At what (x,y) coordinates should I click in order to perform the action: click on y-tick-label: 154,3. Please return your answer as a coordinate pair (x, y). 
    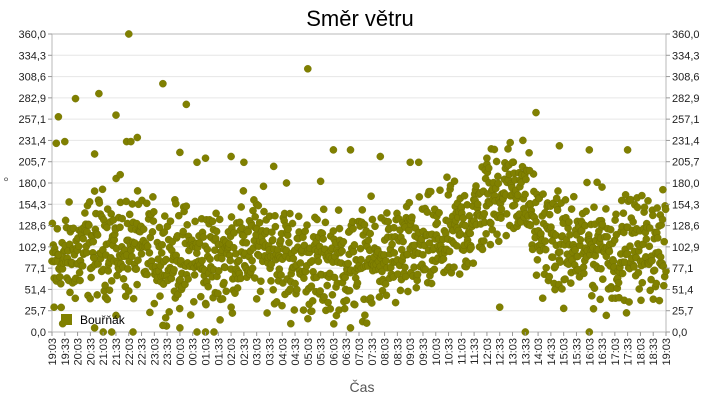
    Looking at the image, I should click on (32, 205).